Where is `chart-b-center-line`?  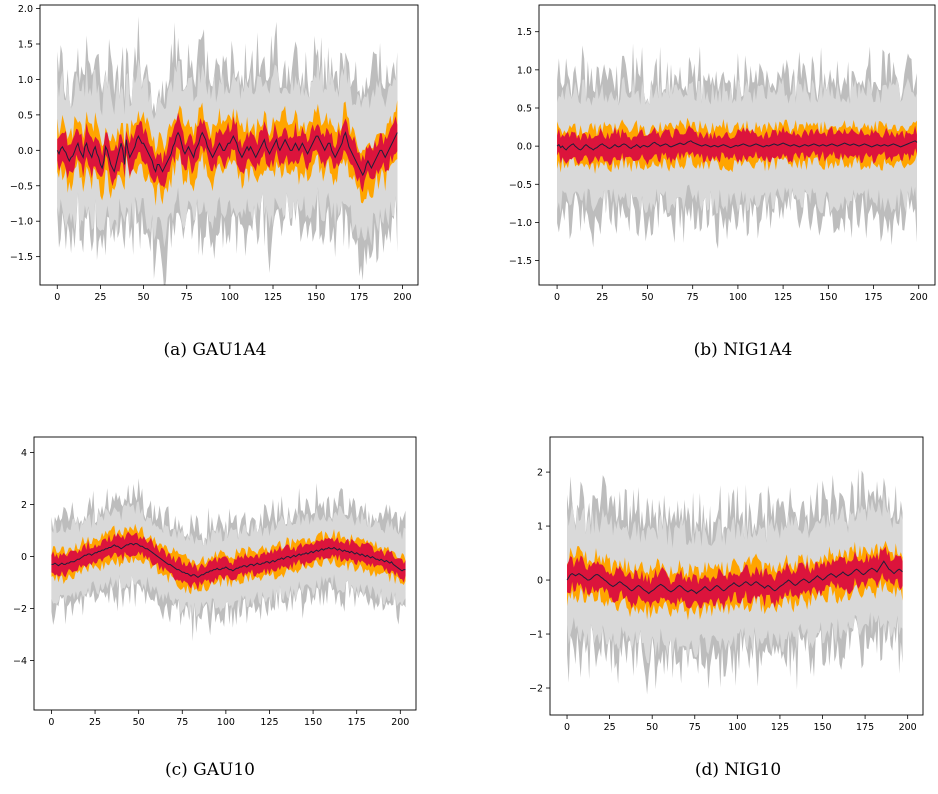 chart-b-center-line is located at coordinates (737, 145).